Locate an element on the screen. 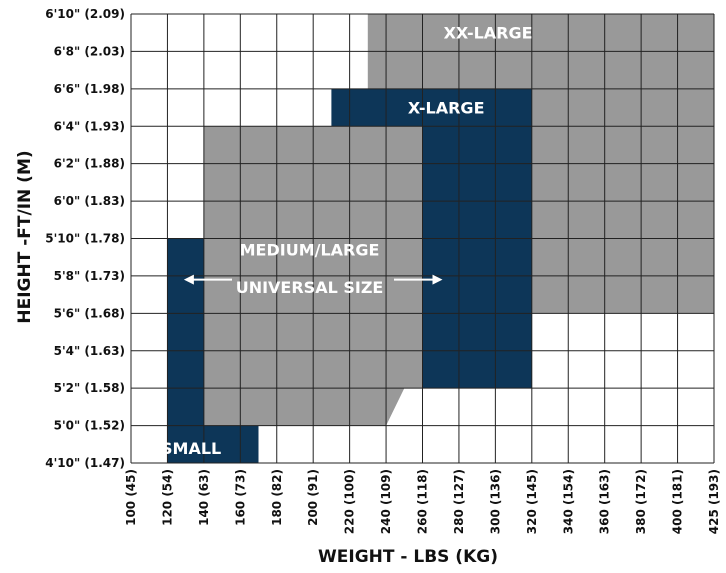 The width and height of the screenshot is (726, 573). zone-label: MEDIUM/LARGE is located at coordinates (310, 250).